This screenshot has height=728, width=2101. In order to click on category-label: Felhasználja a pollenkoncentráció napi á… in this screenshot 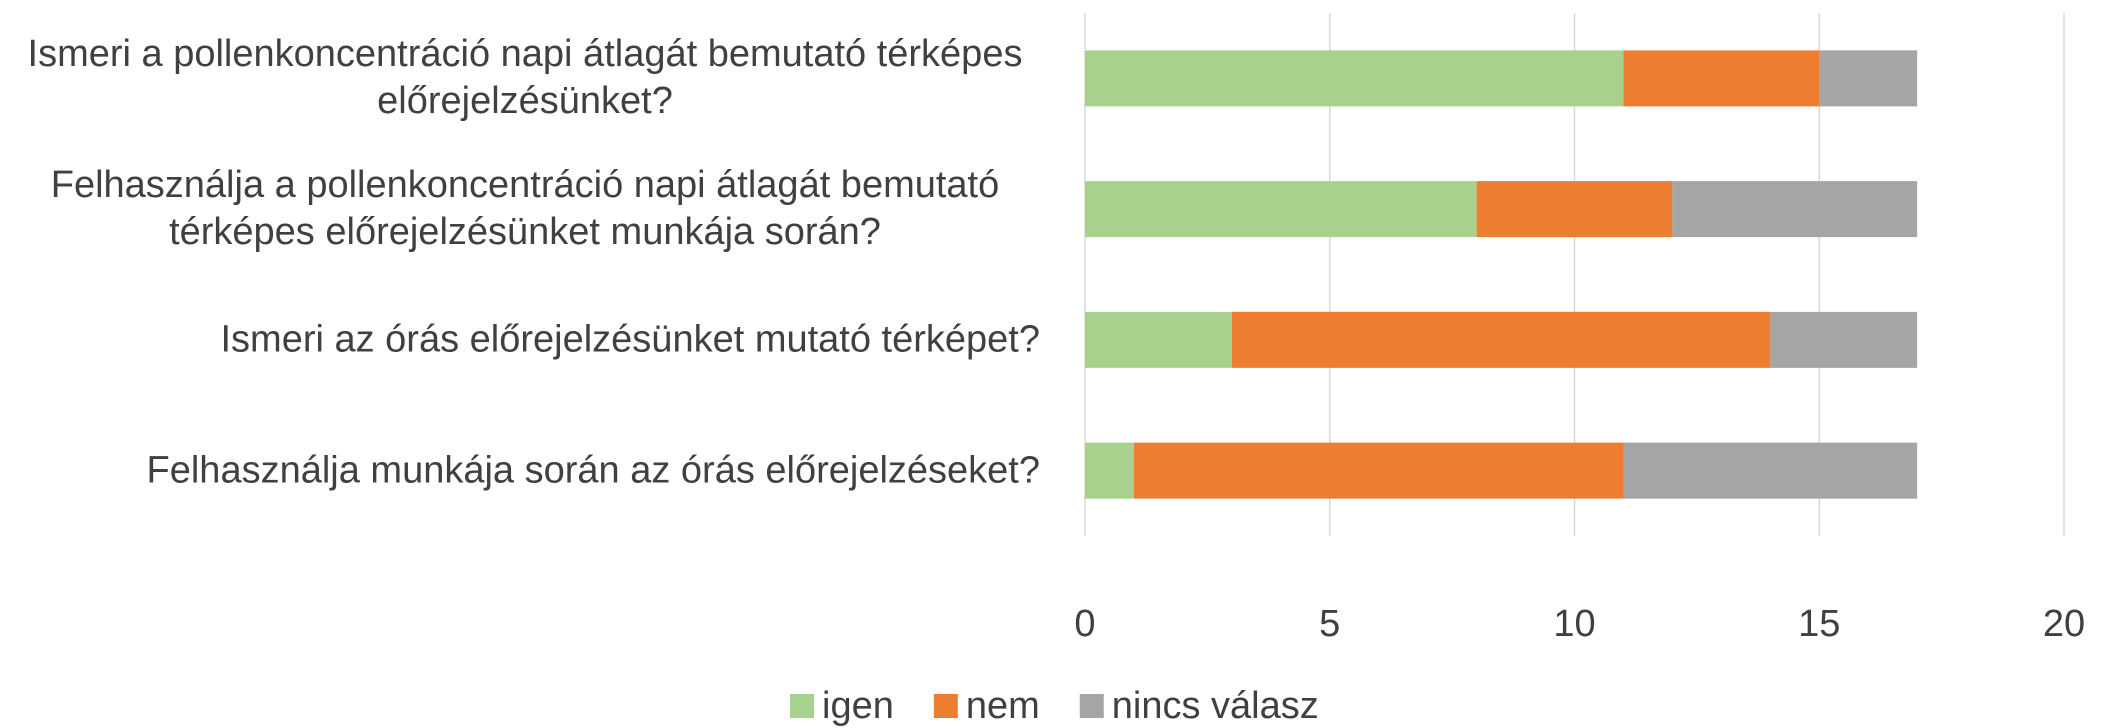, I will do `click(525, 209)`.